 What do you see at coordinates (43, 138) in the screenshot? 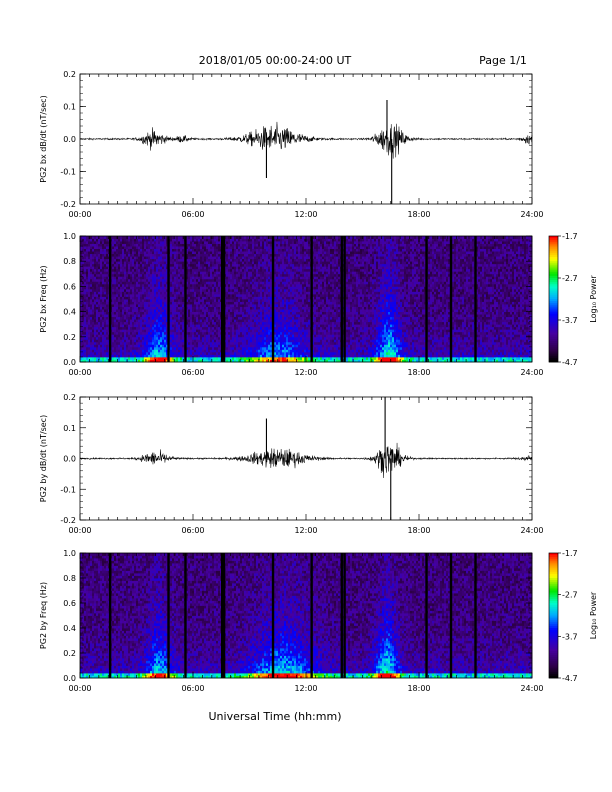
I see `y-axis-title: PG2 bx dB/dt (nT/sec)` at bounding box center [43, 138].